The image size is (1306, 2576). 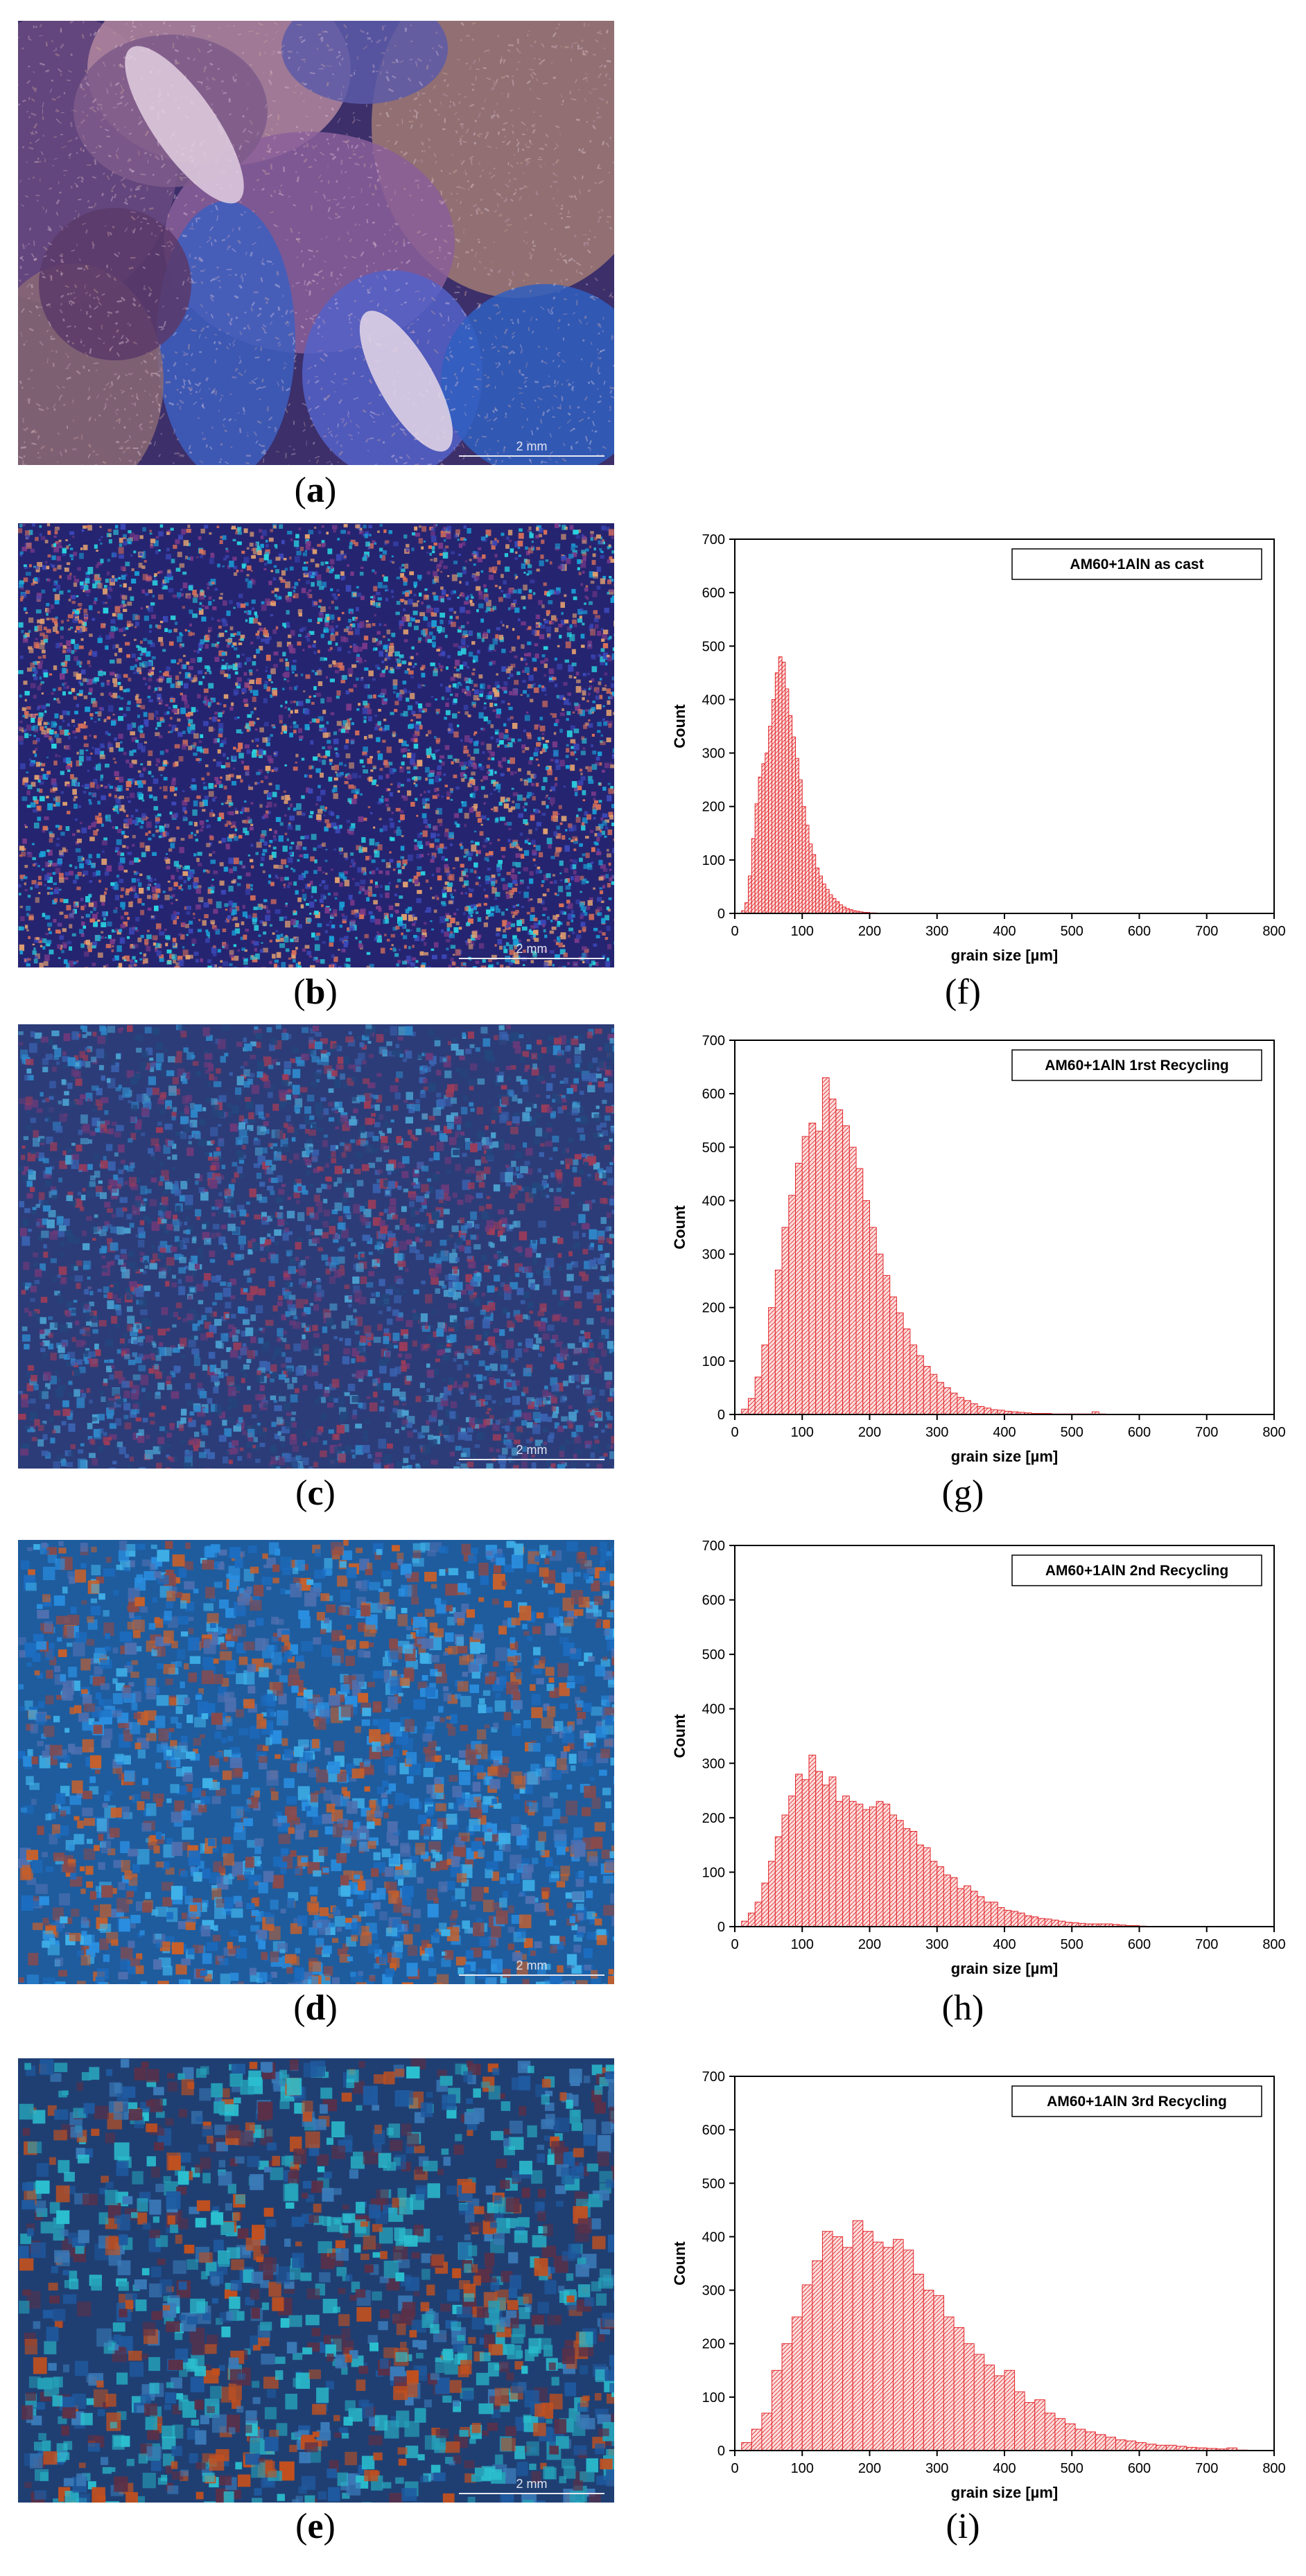 What do you see at coordinates (734, 931) in the screenshot?
I see `x-tick-label: 0` at bounding box center [734, 931].